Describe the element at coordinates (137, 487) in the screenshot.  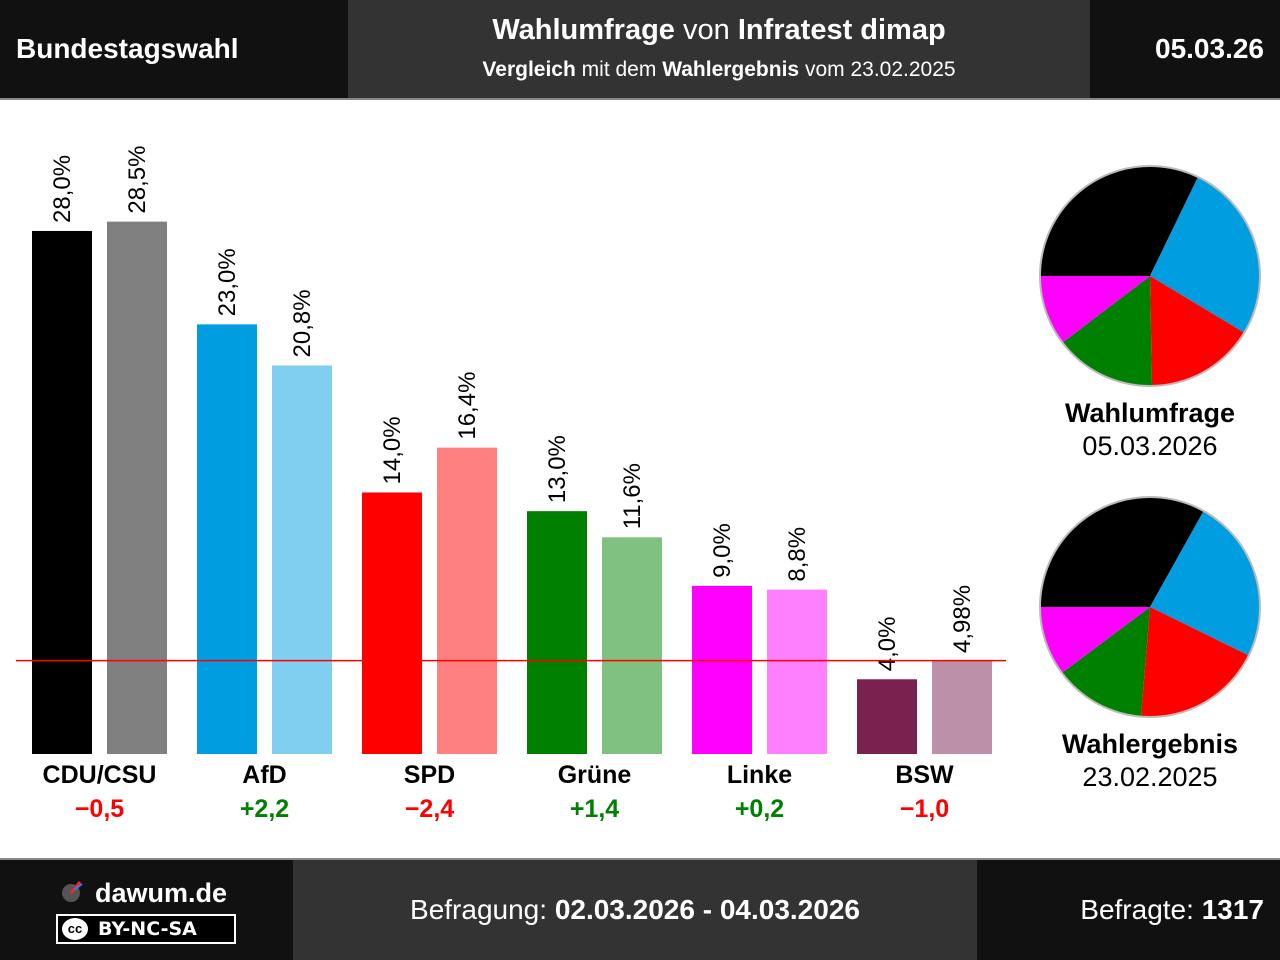
I see `bar-cdu-csu-ergebnis` at that location.